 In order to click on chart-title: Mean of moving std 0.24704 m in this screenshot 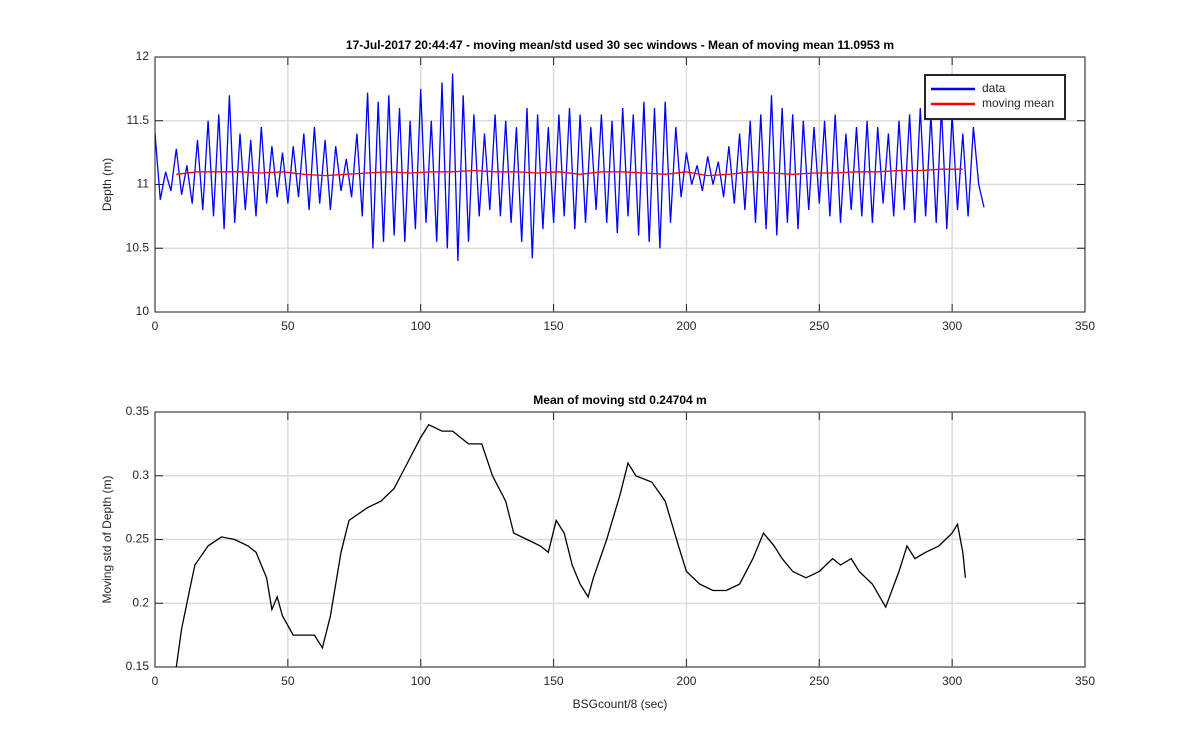, I will do `click(619, 400)`.